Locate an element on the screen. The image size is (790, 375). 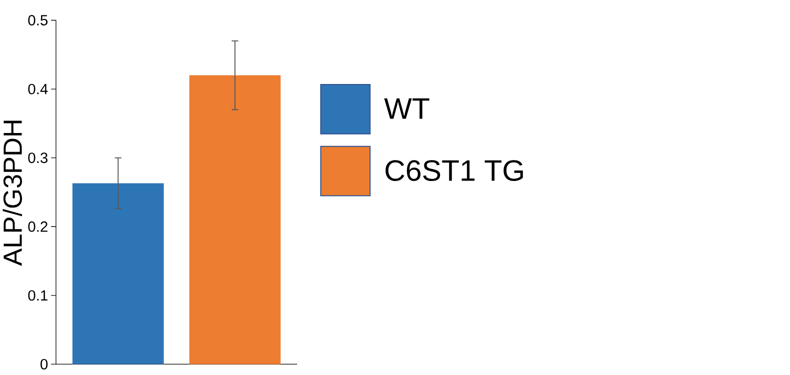
y-tick-label: 0.3 is located at coordinates (38, 157).